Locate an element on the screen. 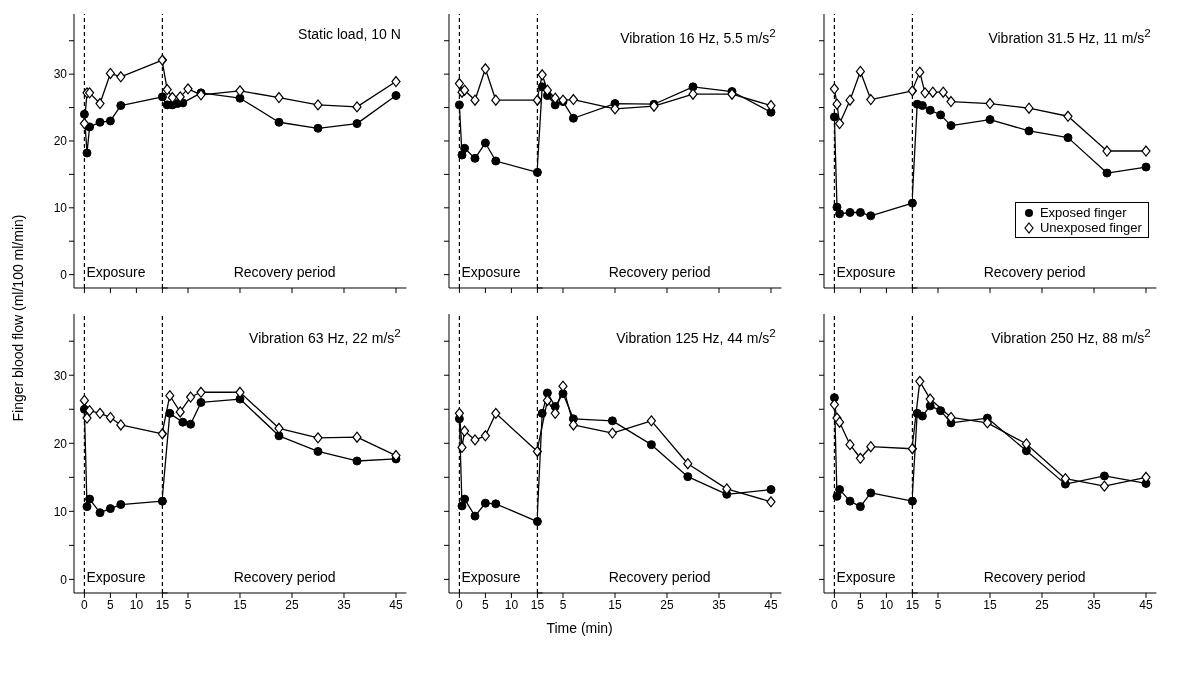 The image size is (1181, 689). text: Vibration 125 Hz, 44 m/s$^{2}$ is located at coordinates (696, 336).